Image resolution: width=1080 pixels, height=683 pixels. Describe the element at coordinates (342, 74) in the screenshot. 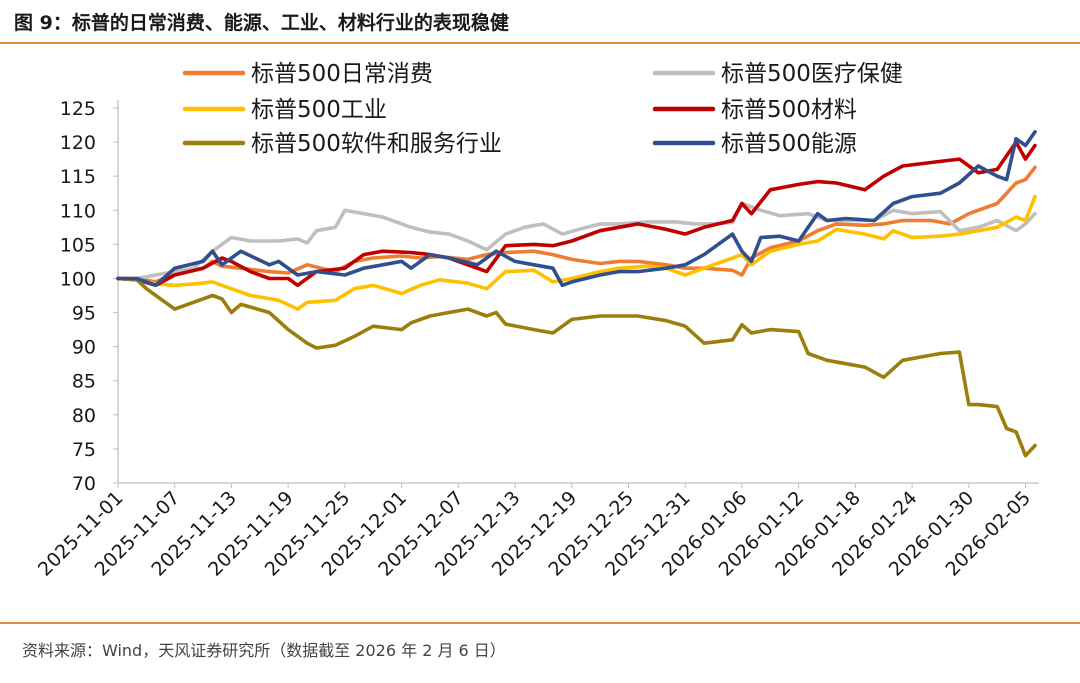

I see `legend-label: 标普500日常消费` at that location.